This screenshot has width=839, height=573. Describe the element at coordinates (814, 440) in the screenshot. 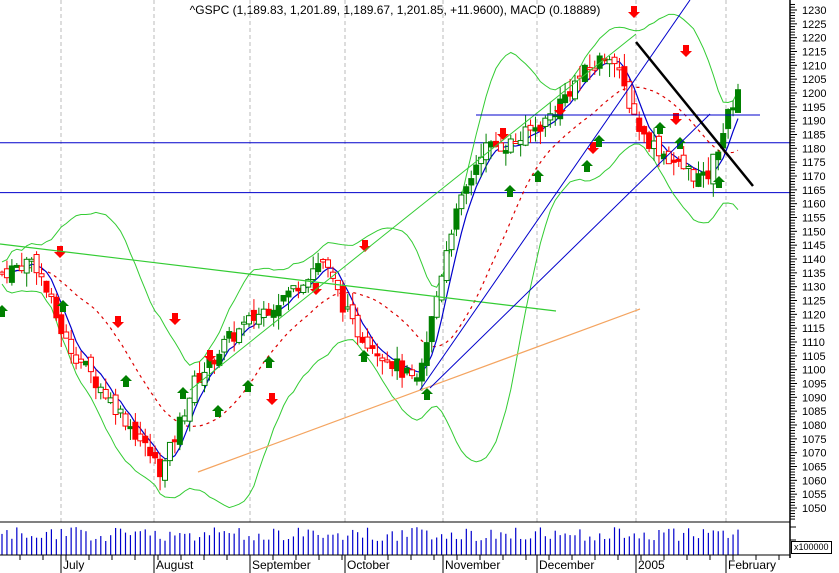

I see `y-tick-label: 1075` at that location.